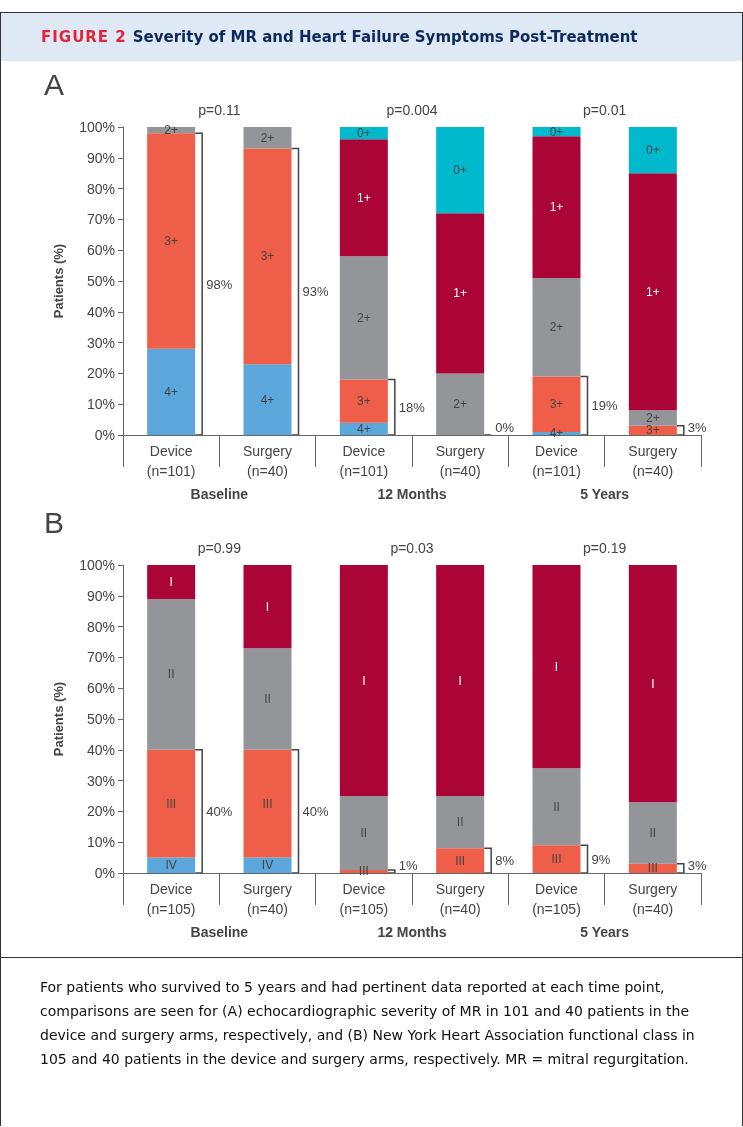 The width and height of the screenshot is (743, 1127). I want to click on text: p=0.03, so click(412, 548).